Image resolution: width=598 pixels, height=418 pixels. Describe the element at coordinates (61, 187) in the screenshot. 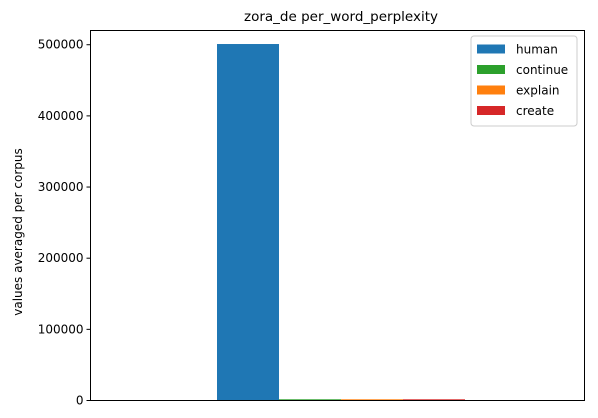

I see `y-tick-label: 300000` at that location.